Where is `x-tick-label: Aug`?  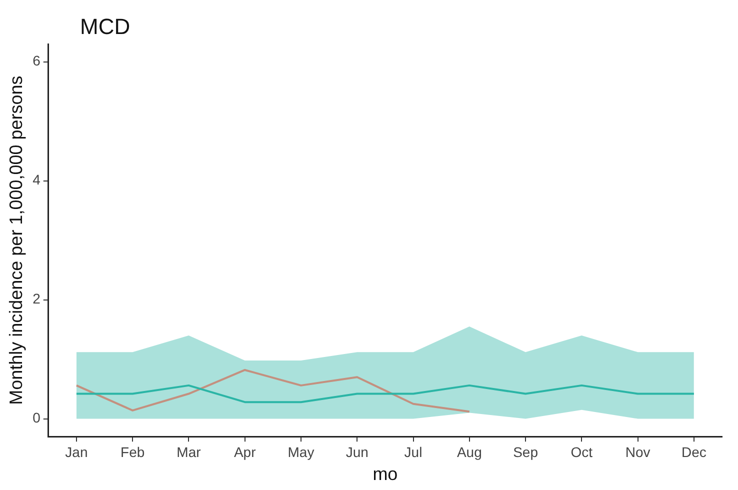
x-tick-label: Aug is located at coordinates (469, 452).